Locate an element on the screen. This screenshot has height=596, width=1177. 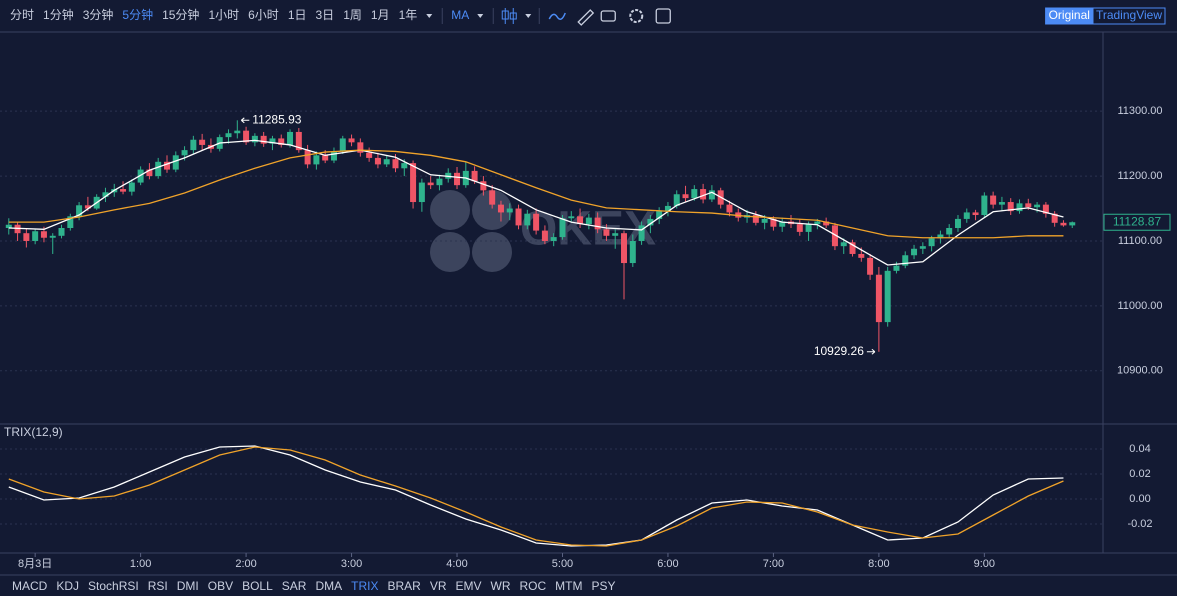
view-button: Original is located at coordinates (1069, 15).